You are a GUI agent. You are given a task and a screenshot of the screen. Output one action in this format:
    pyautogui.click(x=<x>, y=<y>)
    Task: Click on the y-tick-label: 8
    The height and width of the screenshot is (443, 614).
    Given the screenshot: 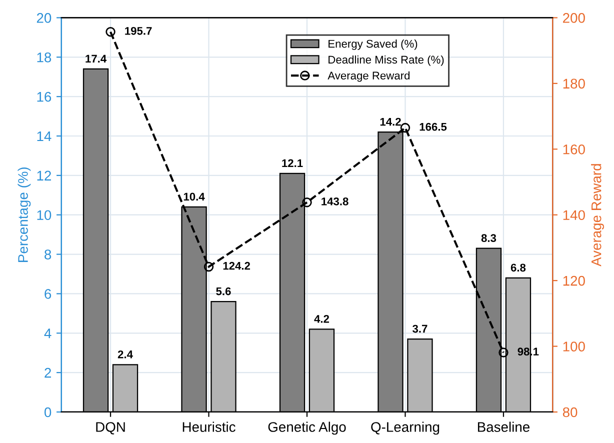 What is the action you would take?
    pyautogui.click(x=48, y=255)
    